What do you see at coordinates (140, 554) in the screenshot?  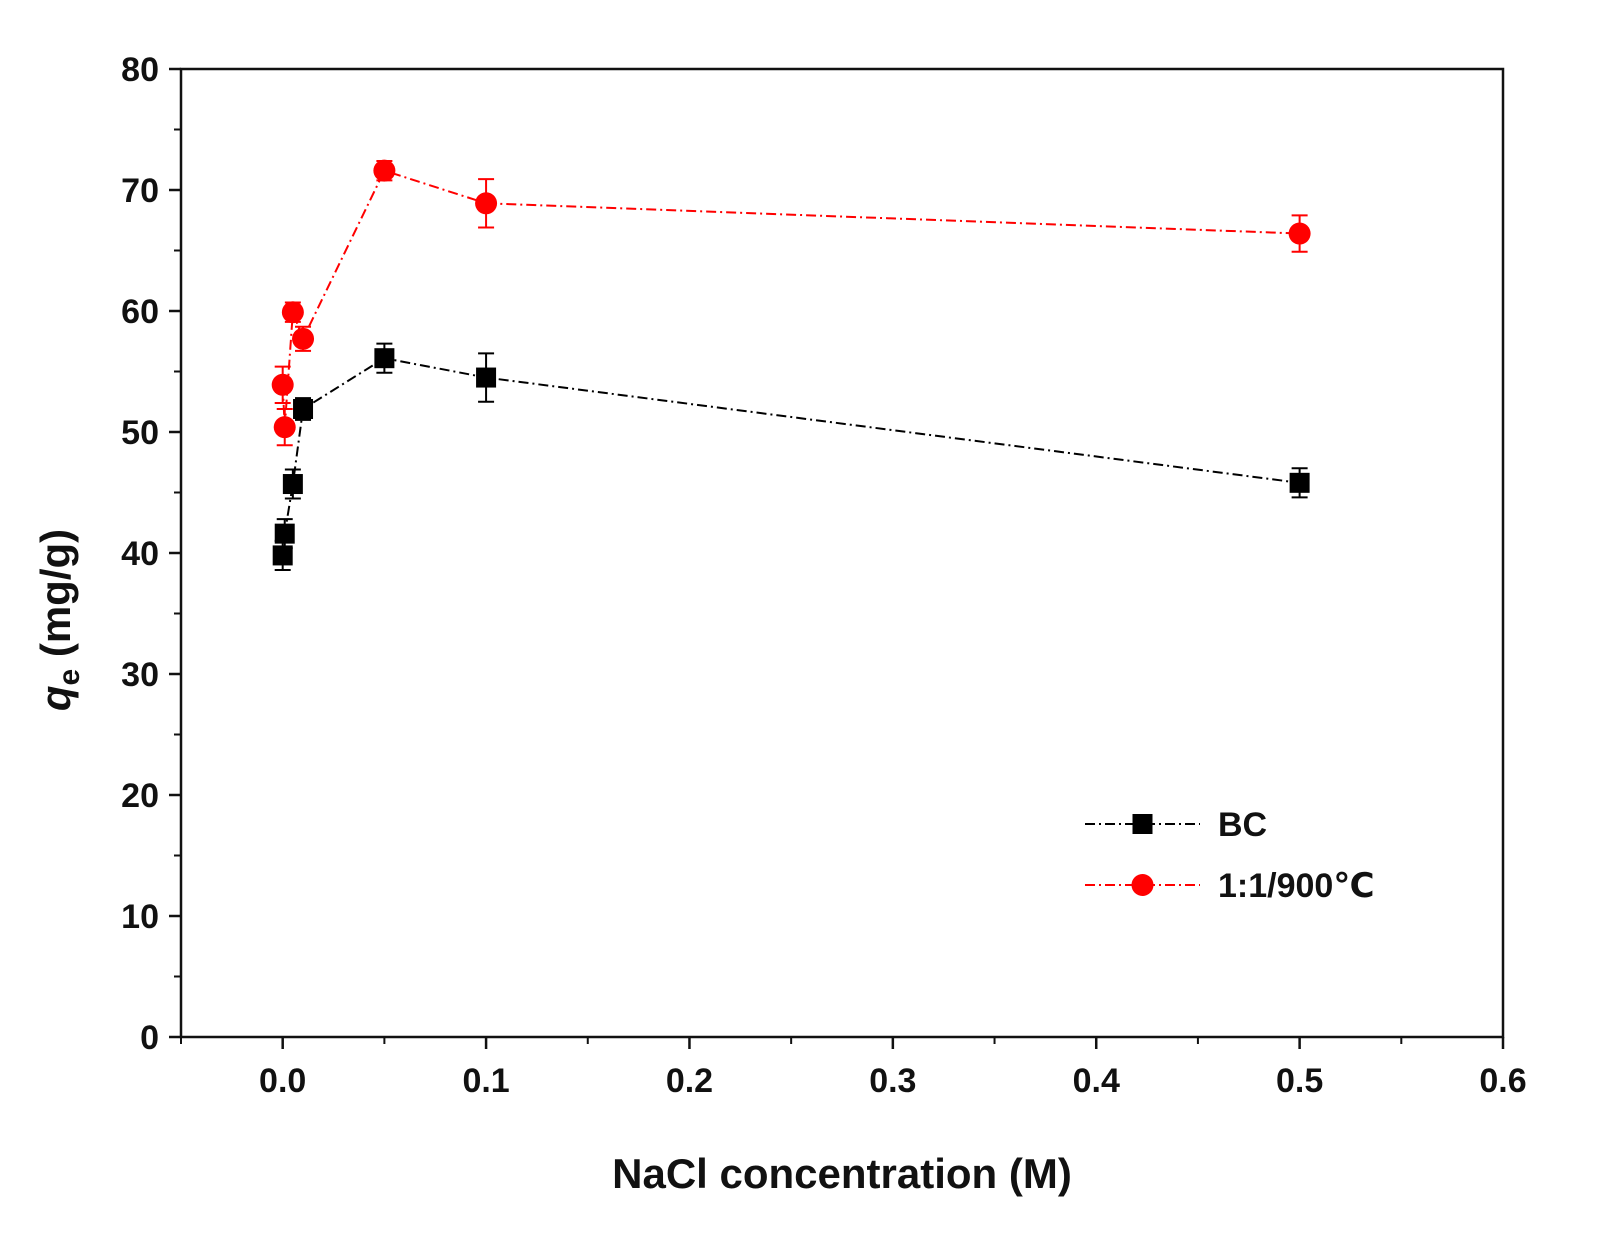 I see `y-tick-label: 40` at bounding box center [140, 554].